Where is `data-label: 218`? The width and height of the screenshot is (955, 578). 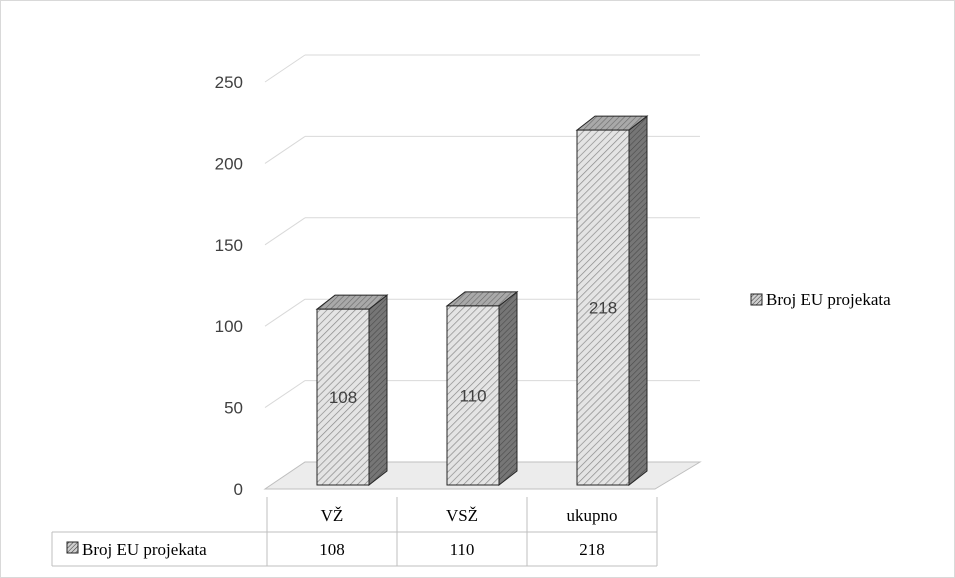 data-label: 218 is located at coordinates (603, 308).